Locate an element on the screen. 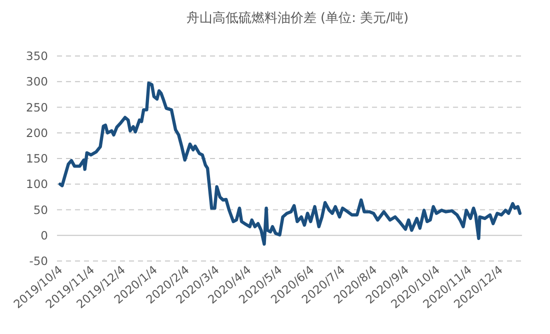 The width and height of the screenshot is (550, 334). y-tick-label: 300 is located at coordinates (37, 81).